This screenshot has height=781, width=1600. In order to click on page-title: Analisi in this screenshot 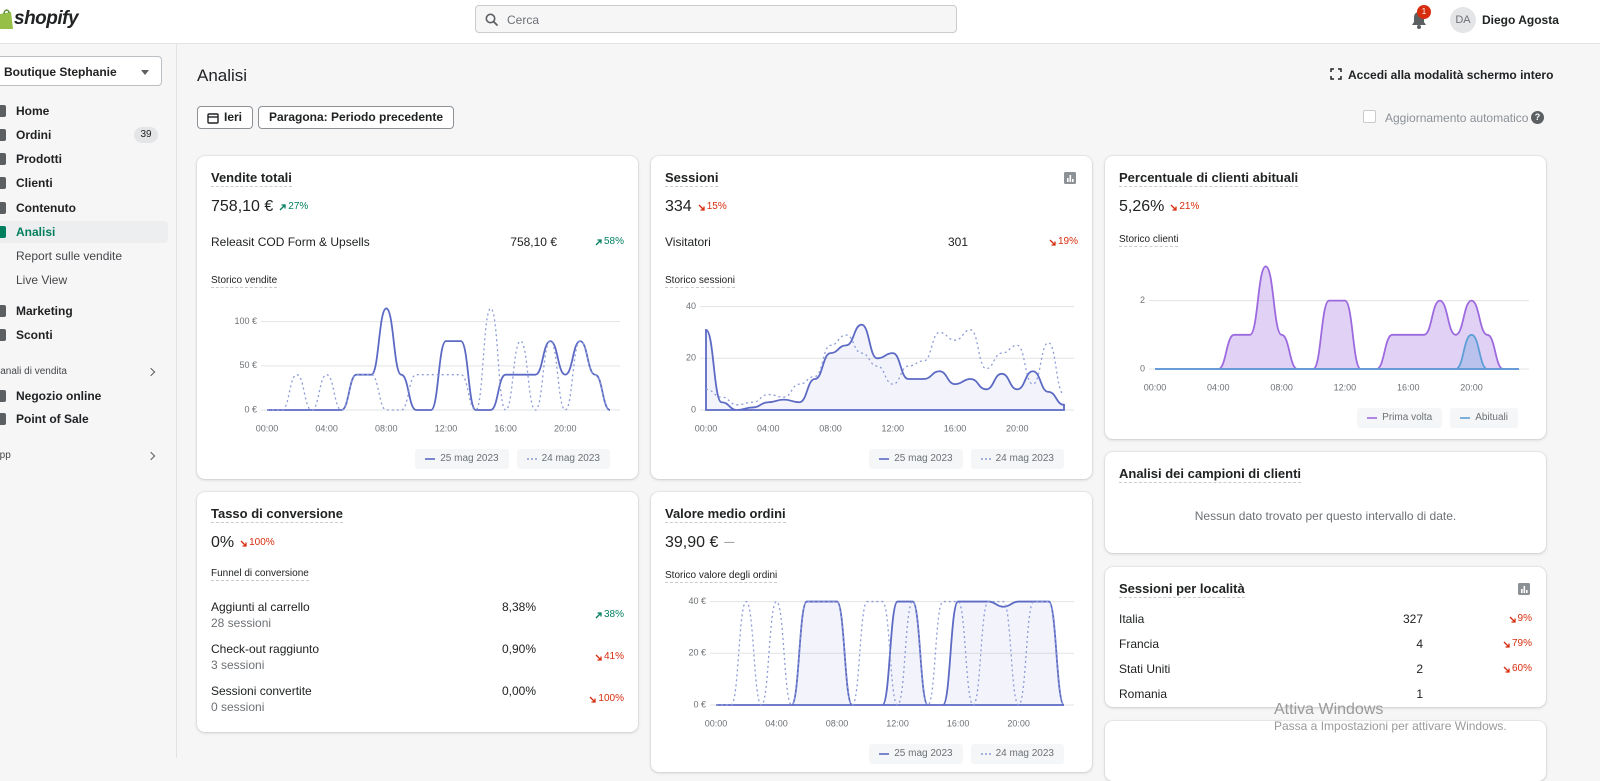, I will do `click(222, 75)`.